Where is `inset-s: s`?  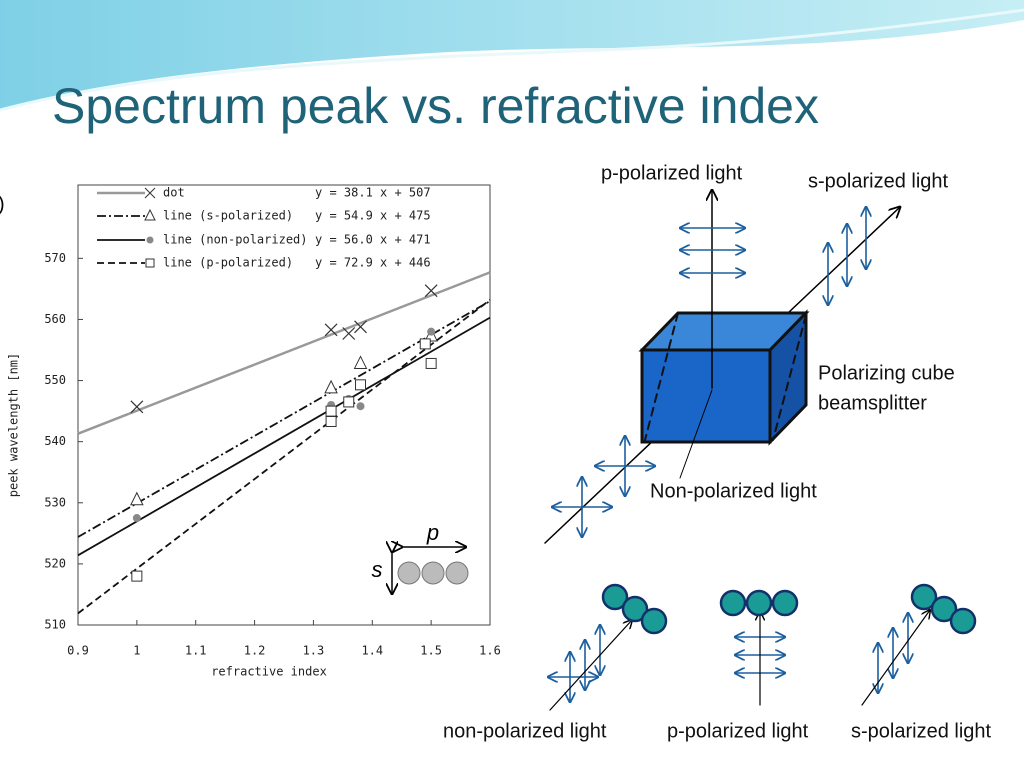 inset-s: s is located at coordinates (377, 569).